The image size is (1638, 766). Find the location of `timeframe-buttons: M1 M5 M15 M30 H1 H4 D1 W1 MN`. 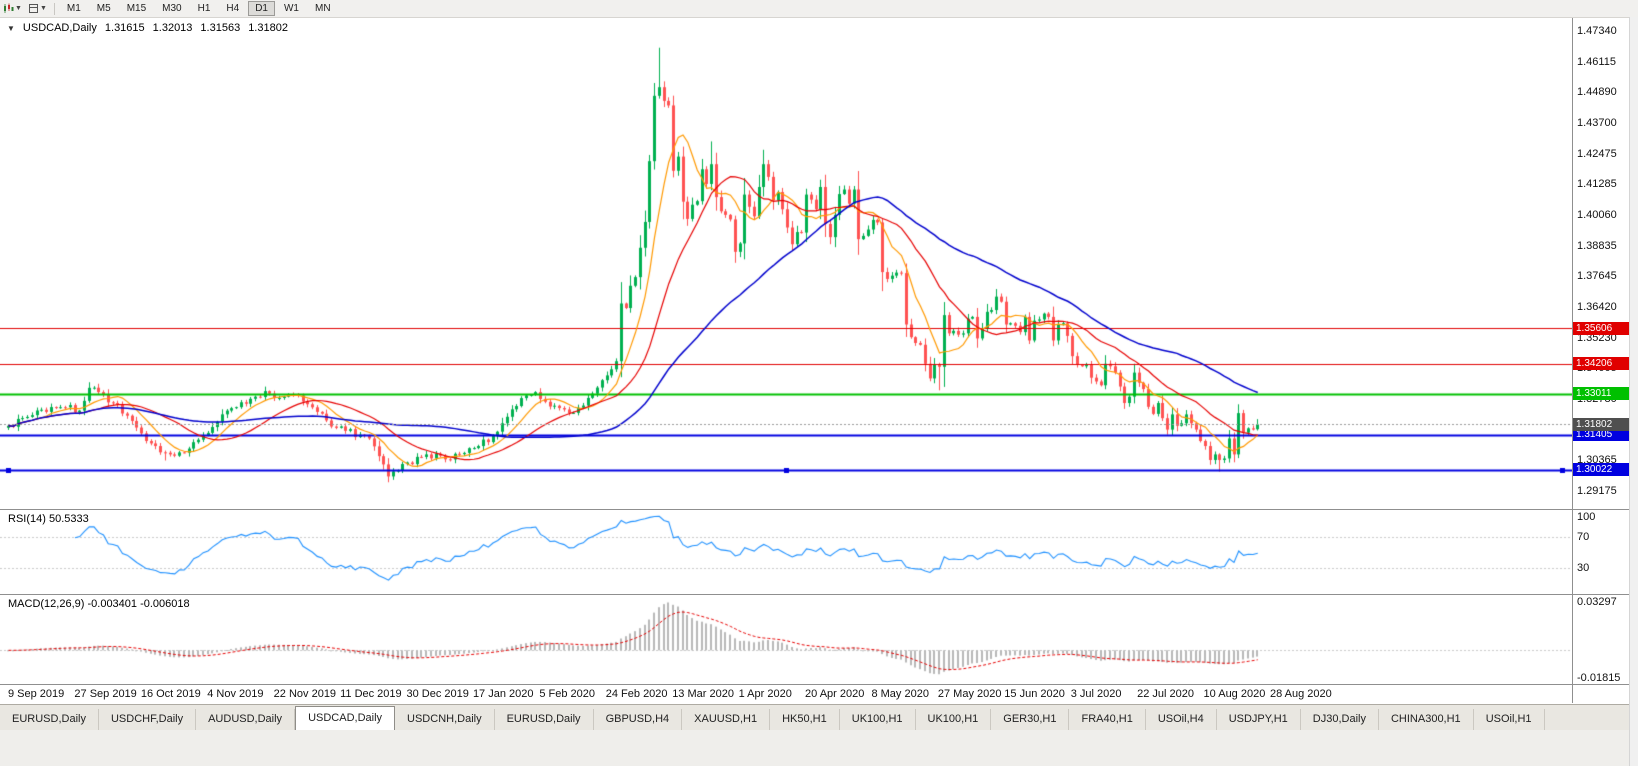

timeframe-buttons: M1 M5 M15 M30 H1 H4 D1 W1 MN is located at coordinates (199, 8).